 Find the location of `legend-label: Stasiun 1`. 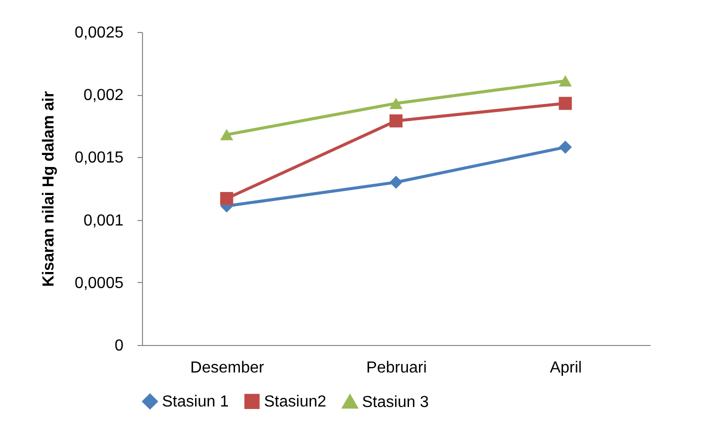

legend-label: Stasiun 1 is located at coordinates (195, 401).